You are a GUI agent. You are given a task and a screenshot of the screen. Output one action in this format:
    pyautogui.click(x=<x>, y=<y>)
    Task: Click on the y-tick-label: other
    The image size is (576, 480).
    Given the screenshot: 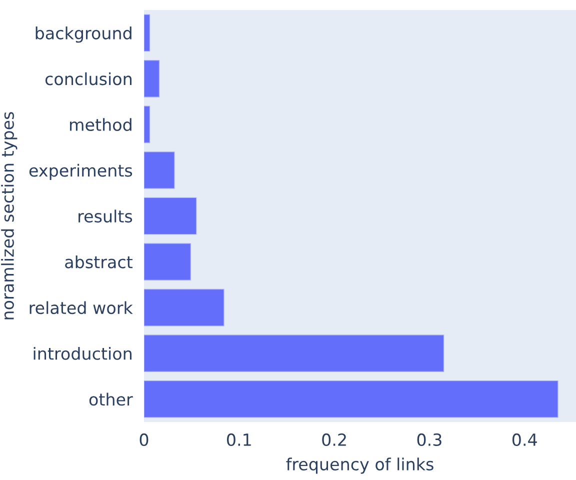 What is the action you would take?
    pyautogui.click(x=111, y=399)
    